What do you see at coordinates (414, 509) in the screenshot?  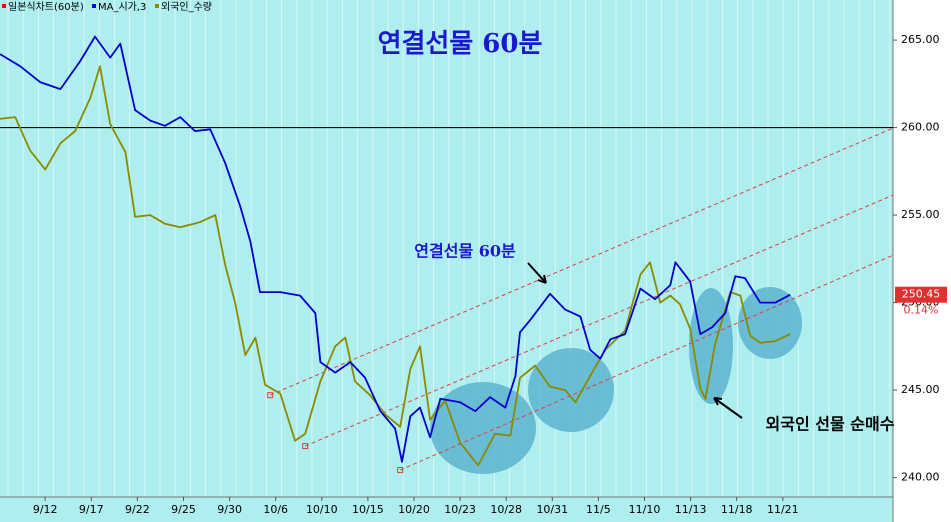 I see `x-tick-label: 10/20` at bounding box center [414, 509].